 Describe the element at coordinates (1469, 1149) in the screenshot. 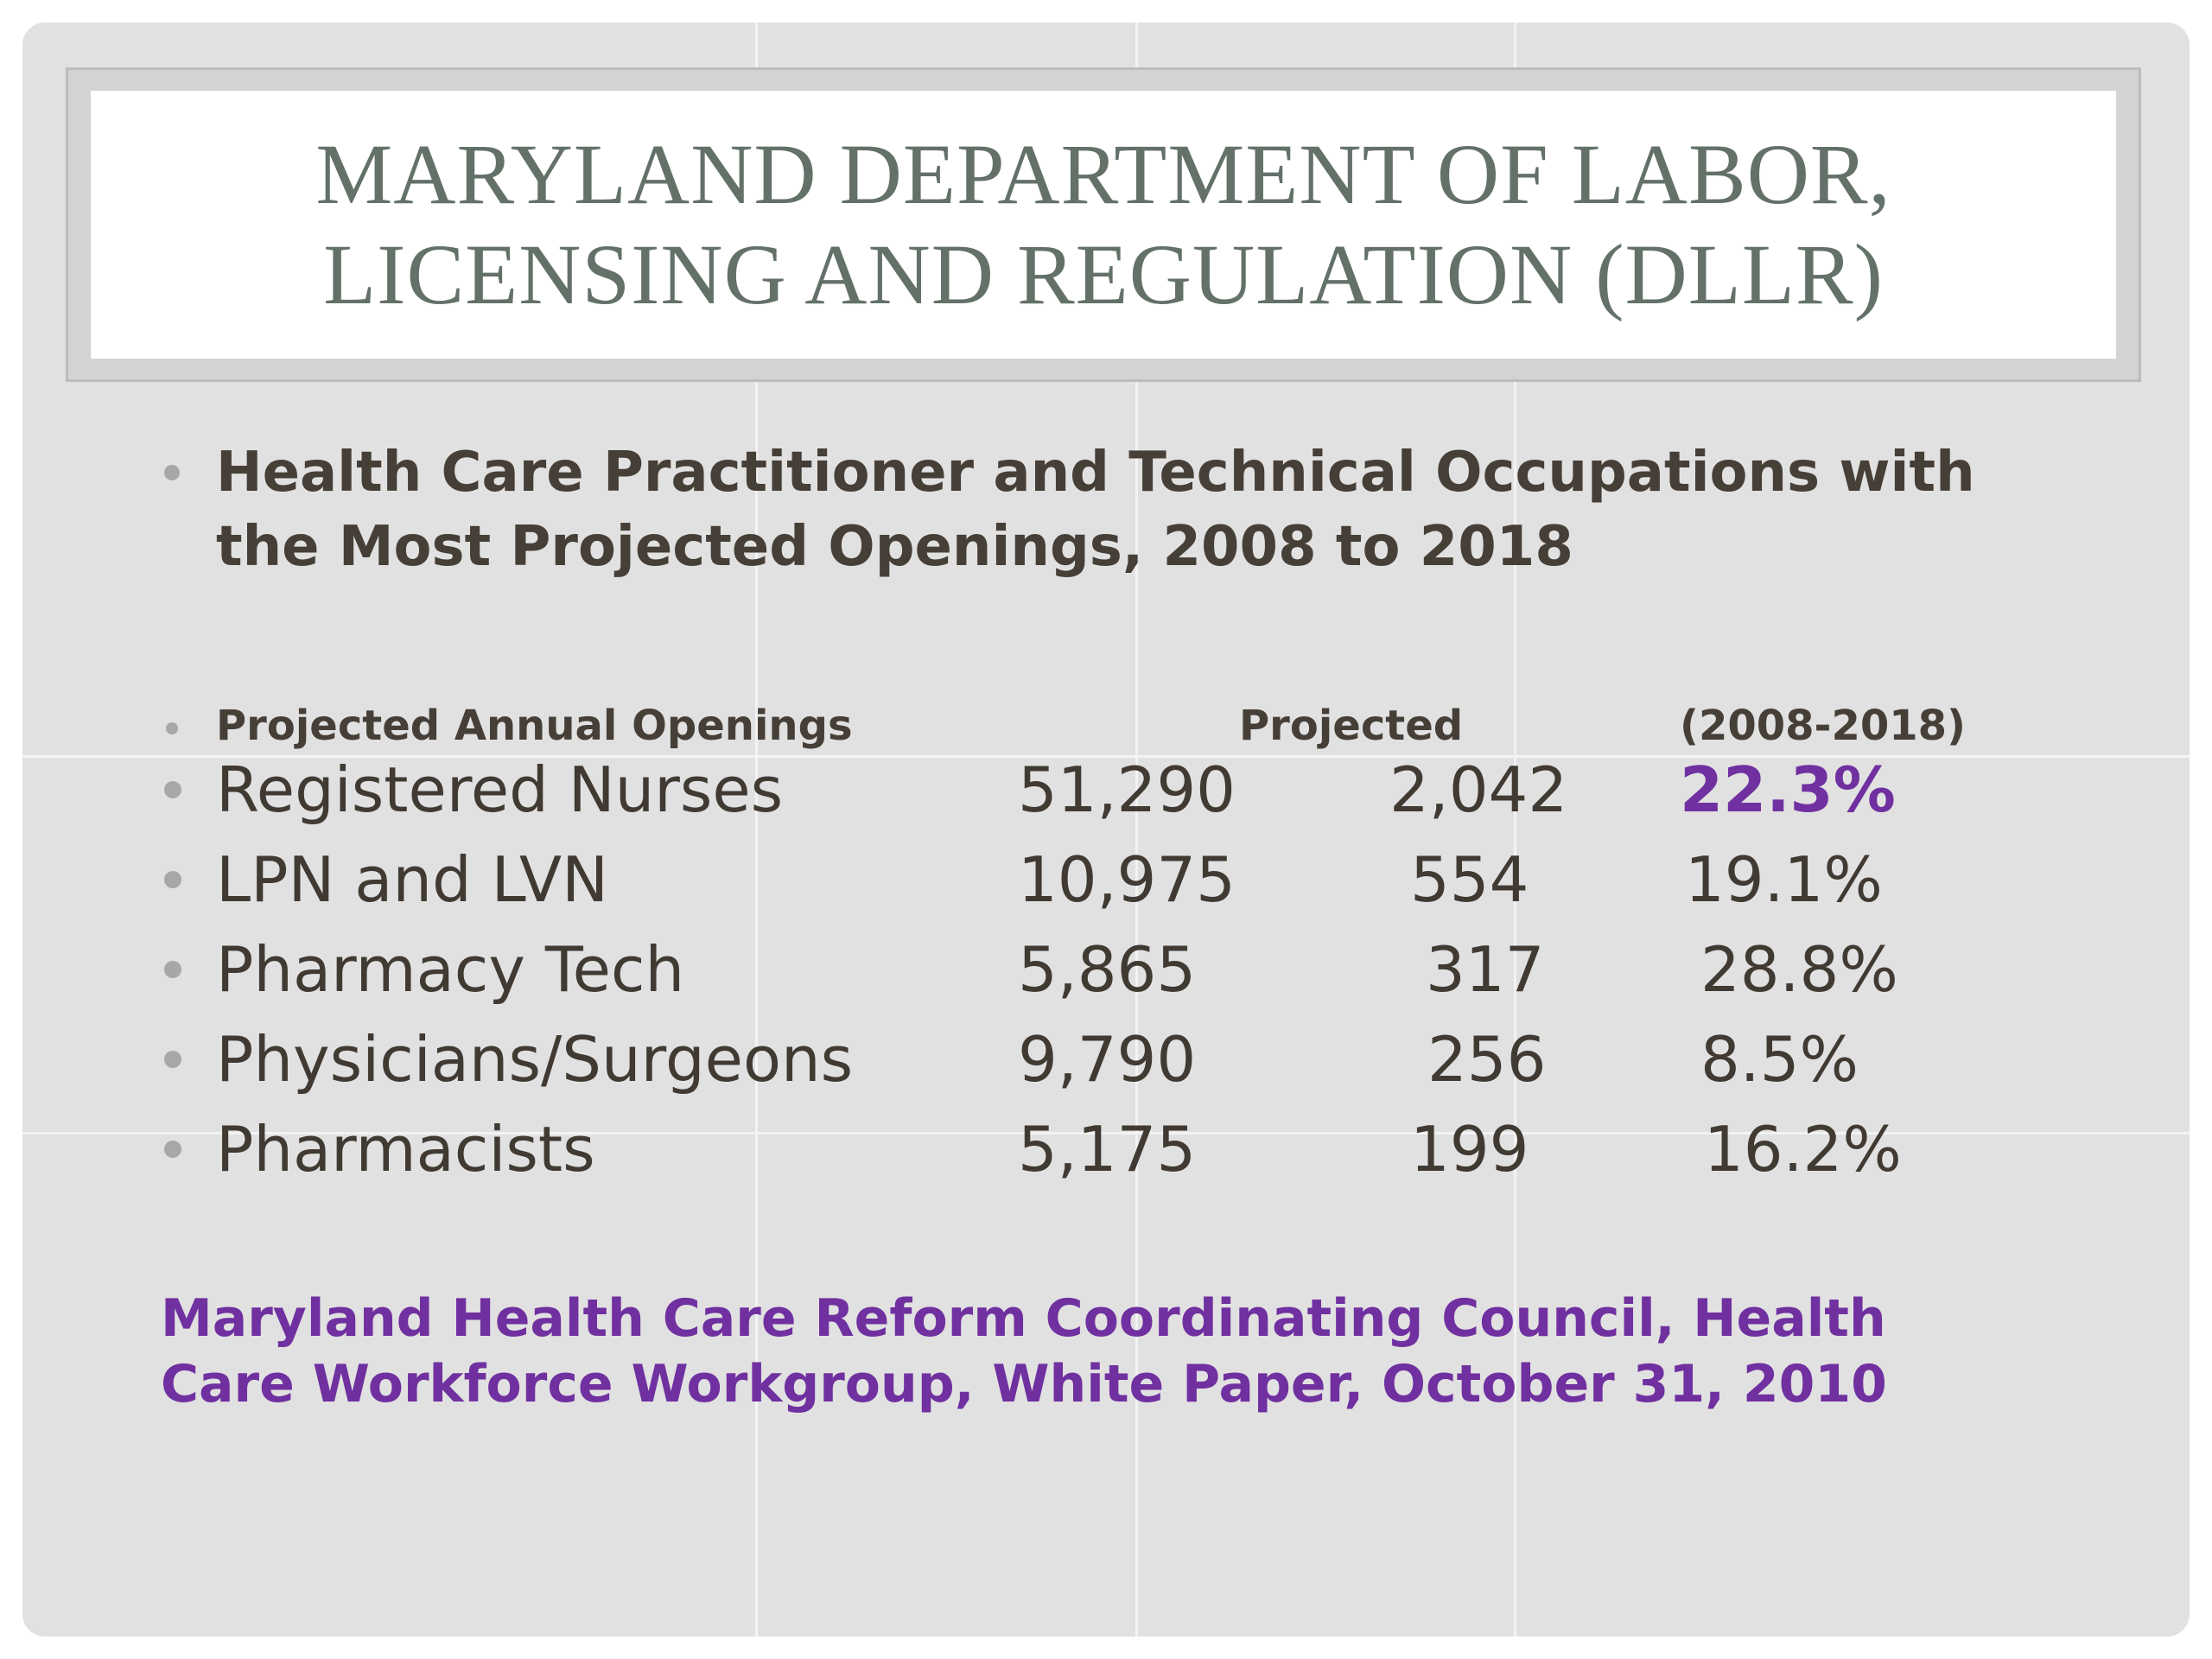

I see `projected-value: 199` at that location.